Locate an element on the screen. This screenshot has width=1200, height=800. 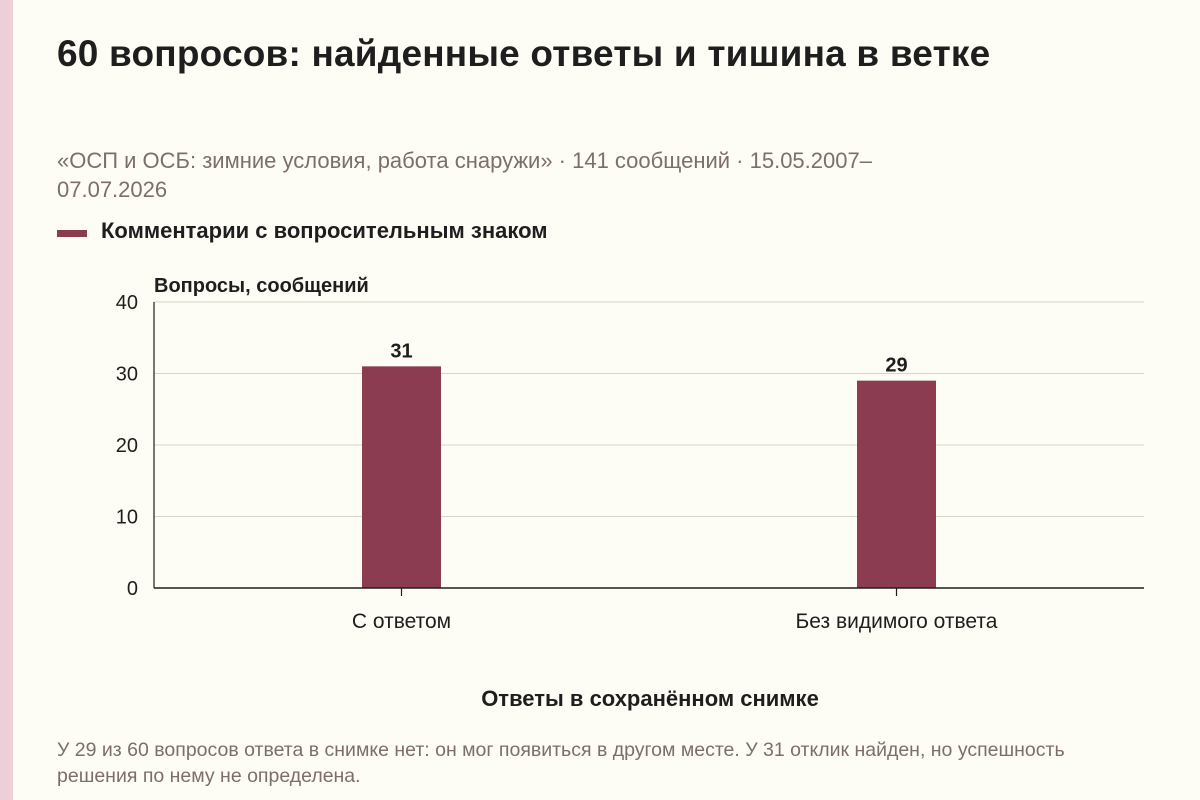
legend: Комментарии с вопросительным знаком is located at coordinates (302, 231).